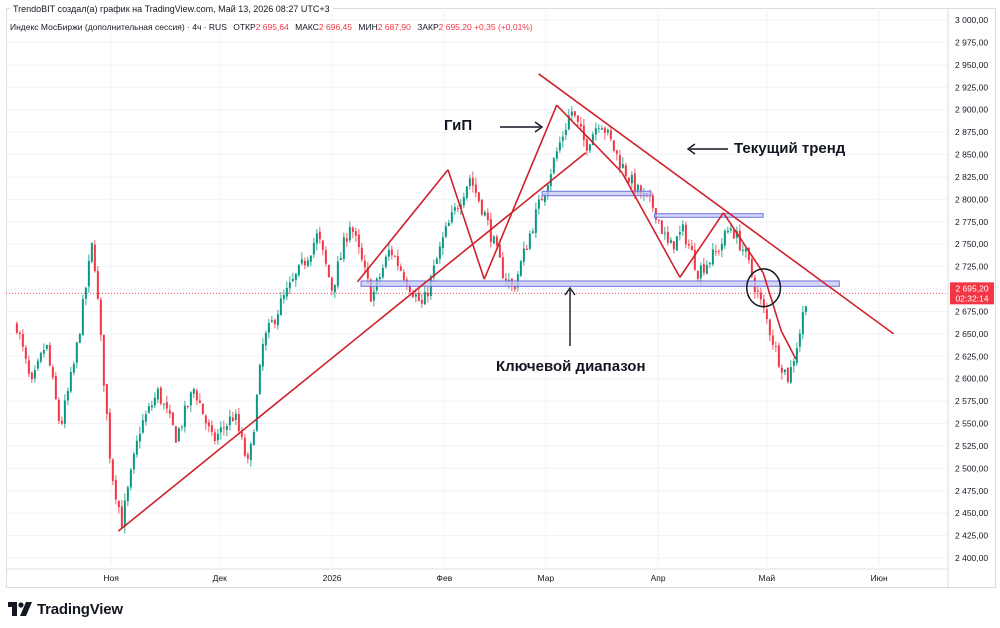 Image resolution: width=1000 pixels, height=628 pixels. What do you see at coordinates (20, 609) in the screenshot?
I see `tradingview-logo-icon` at bounding box center [20, 609].